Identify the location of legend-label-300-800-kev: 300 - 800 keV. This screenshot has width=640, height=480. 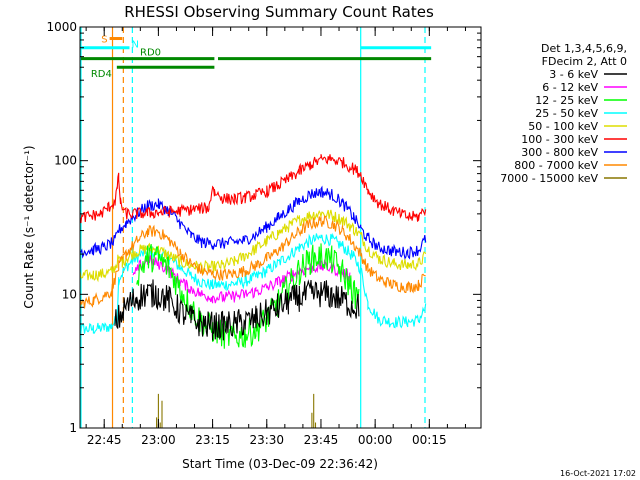
(559, 152).